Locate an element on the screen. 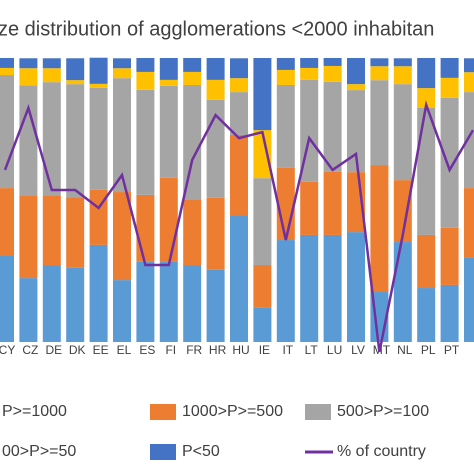 Image resolution: width=474 pixels, height=474 pixels. x-tick-label: LU is located at coordinates (334, 350).